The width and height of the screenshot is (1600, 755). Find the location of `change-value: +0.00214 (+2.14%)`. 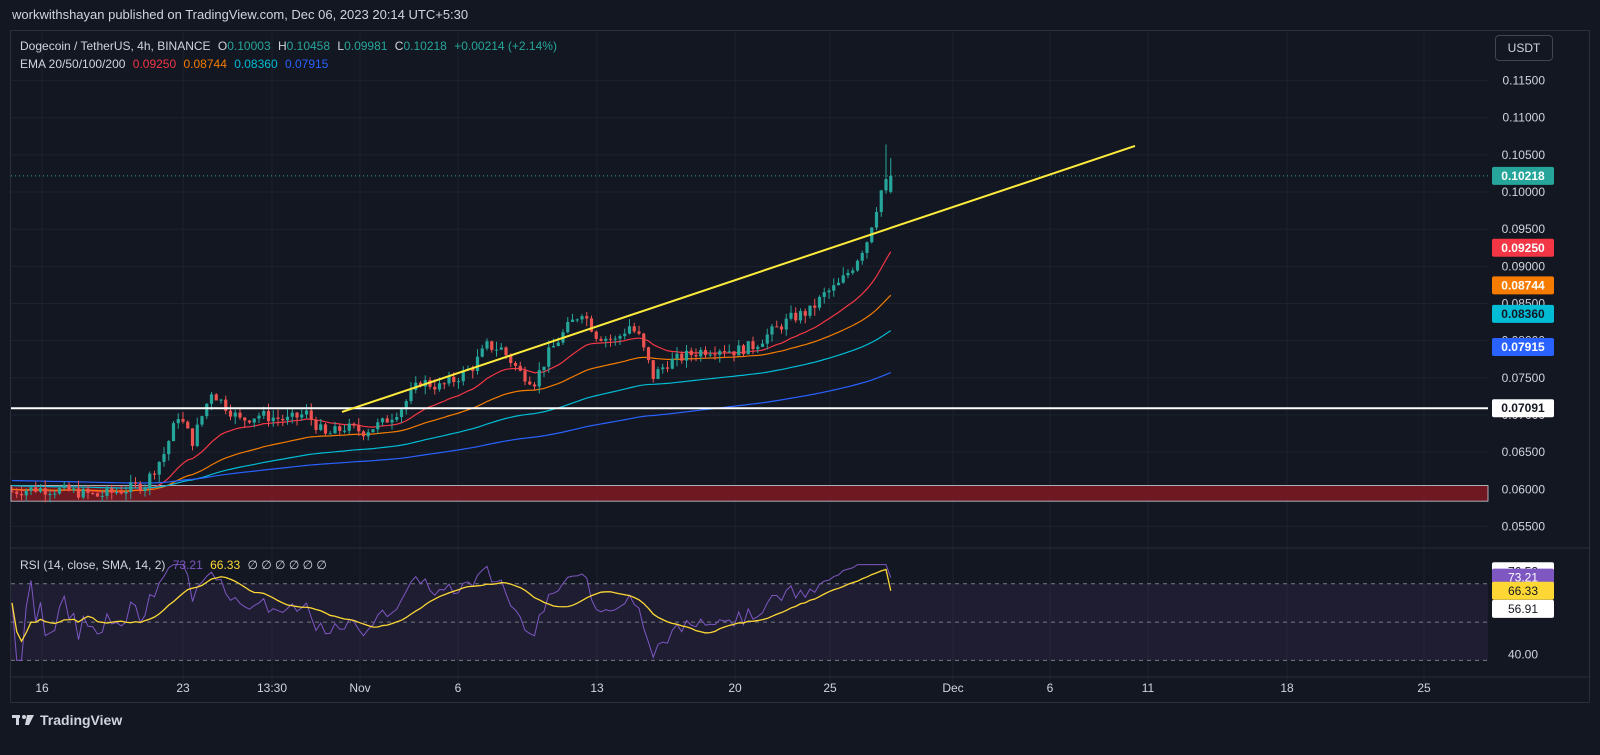

change-value: +0.00214 (+2.14%) is located at coordinates (505, 46).